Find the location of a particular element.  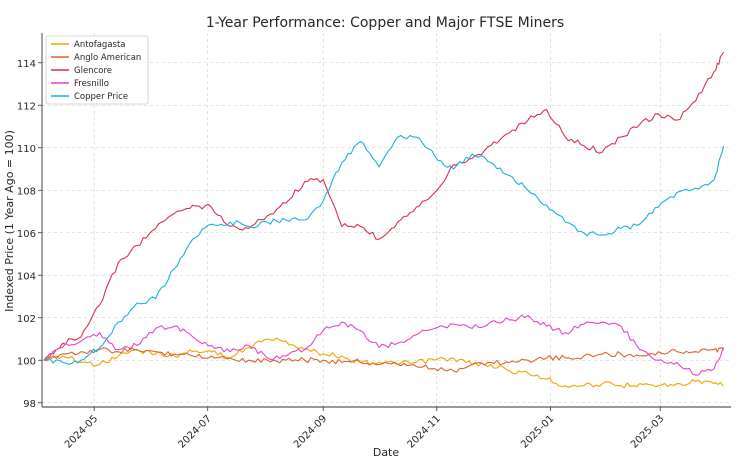

y-tick-label: 106 is located at coordinates (26, 234).